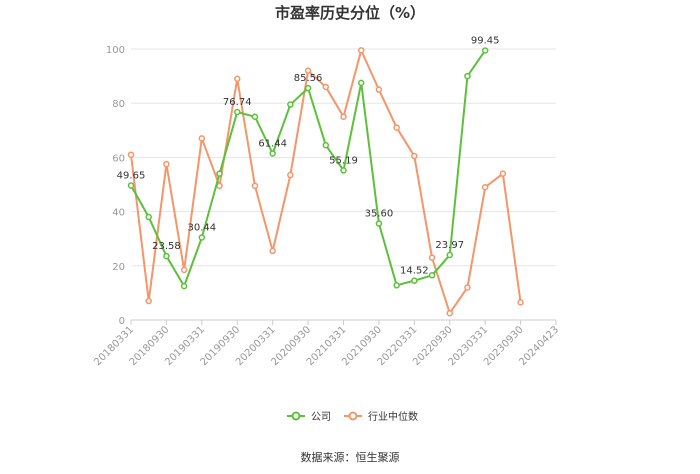  What do you see at coordinates (393, 416) in the screenshot?
I see `legend-label-industry: 行业中位数` at bounding box center [393, 416].